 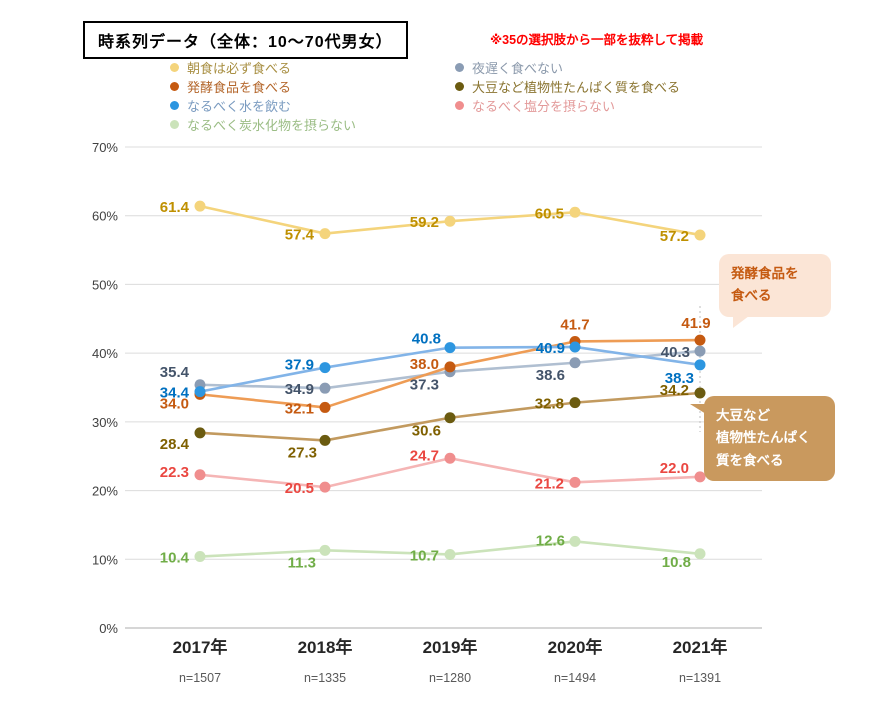 What do you see at coordinates (299, 488) in the screenshot?
I see `series-6-data-label-1: 20.5` at bounding box center [299, 488].